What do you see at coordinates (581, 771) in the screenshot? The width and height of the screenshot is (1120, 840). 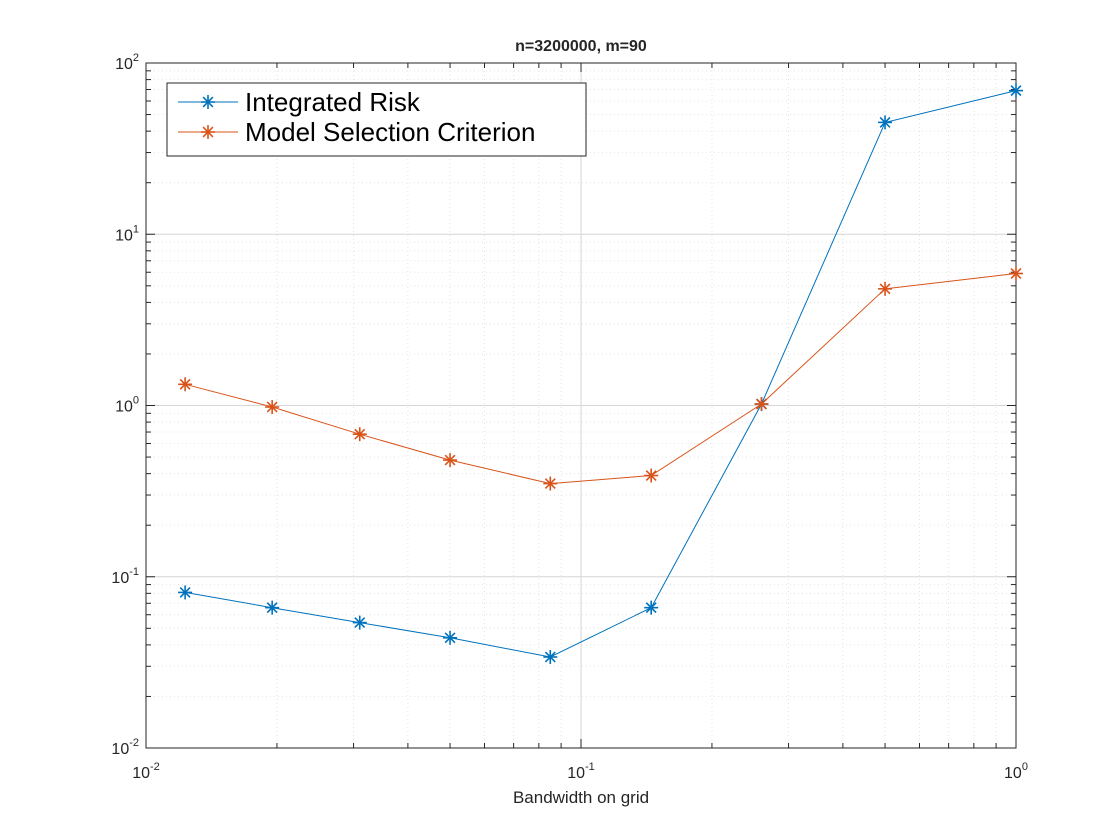 I see `x-tick-label: 10⁻¹` at bounding box center [581, 771].